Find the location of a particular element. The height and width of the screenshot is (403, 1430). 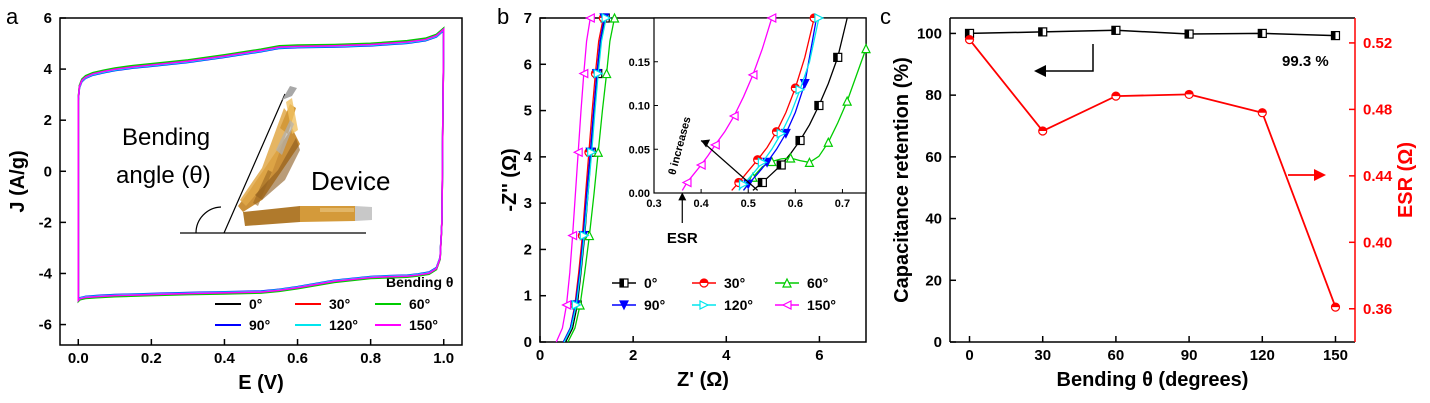

y-axis-label-b: -Z'' (Ω) is located at coordinates (510, 179).